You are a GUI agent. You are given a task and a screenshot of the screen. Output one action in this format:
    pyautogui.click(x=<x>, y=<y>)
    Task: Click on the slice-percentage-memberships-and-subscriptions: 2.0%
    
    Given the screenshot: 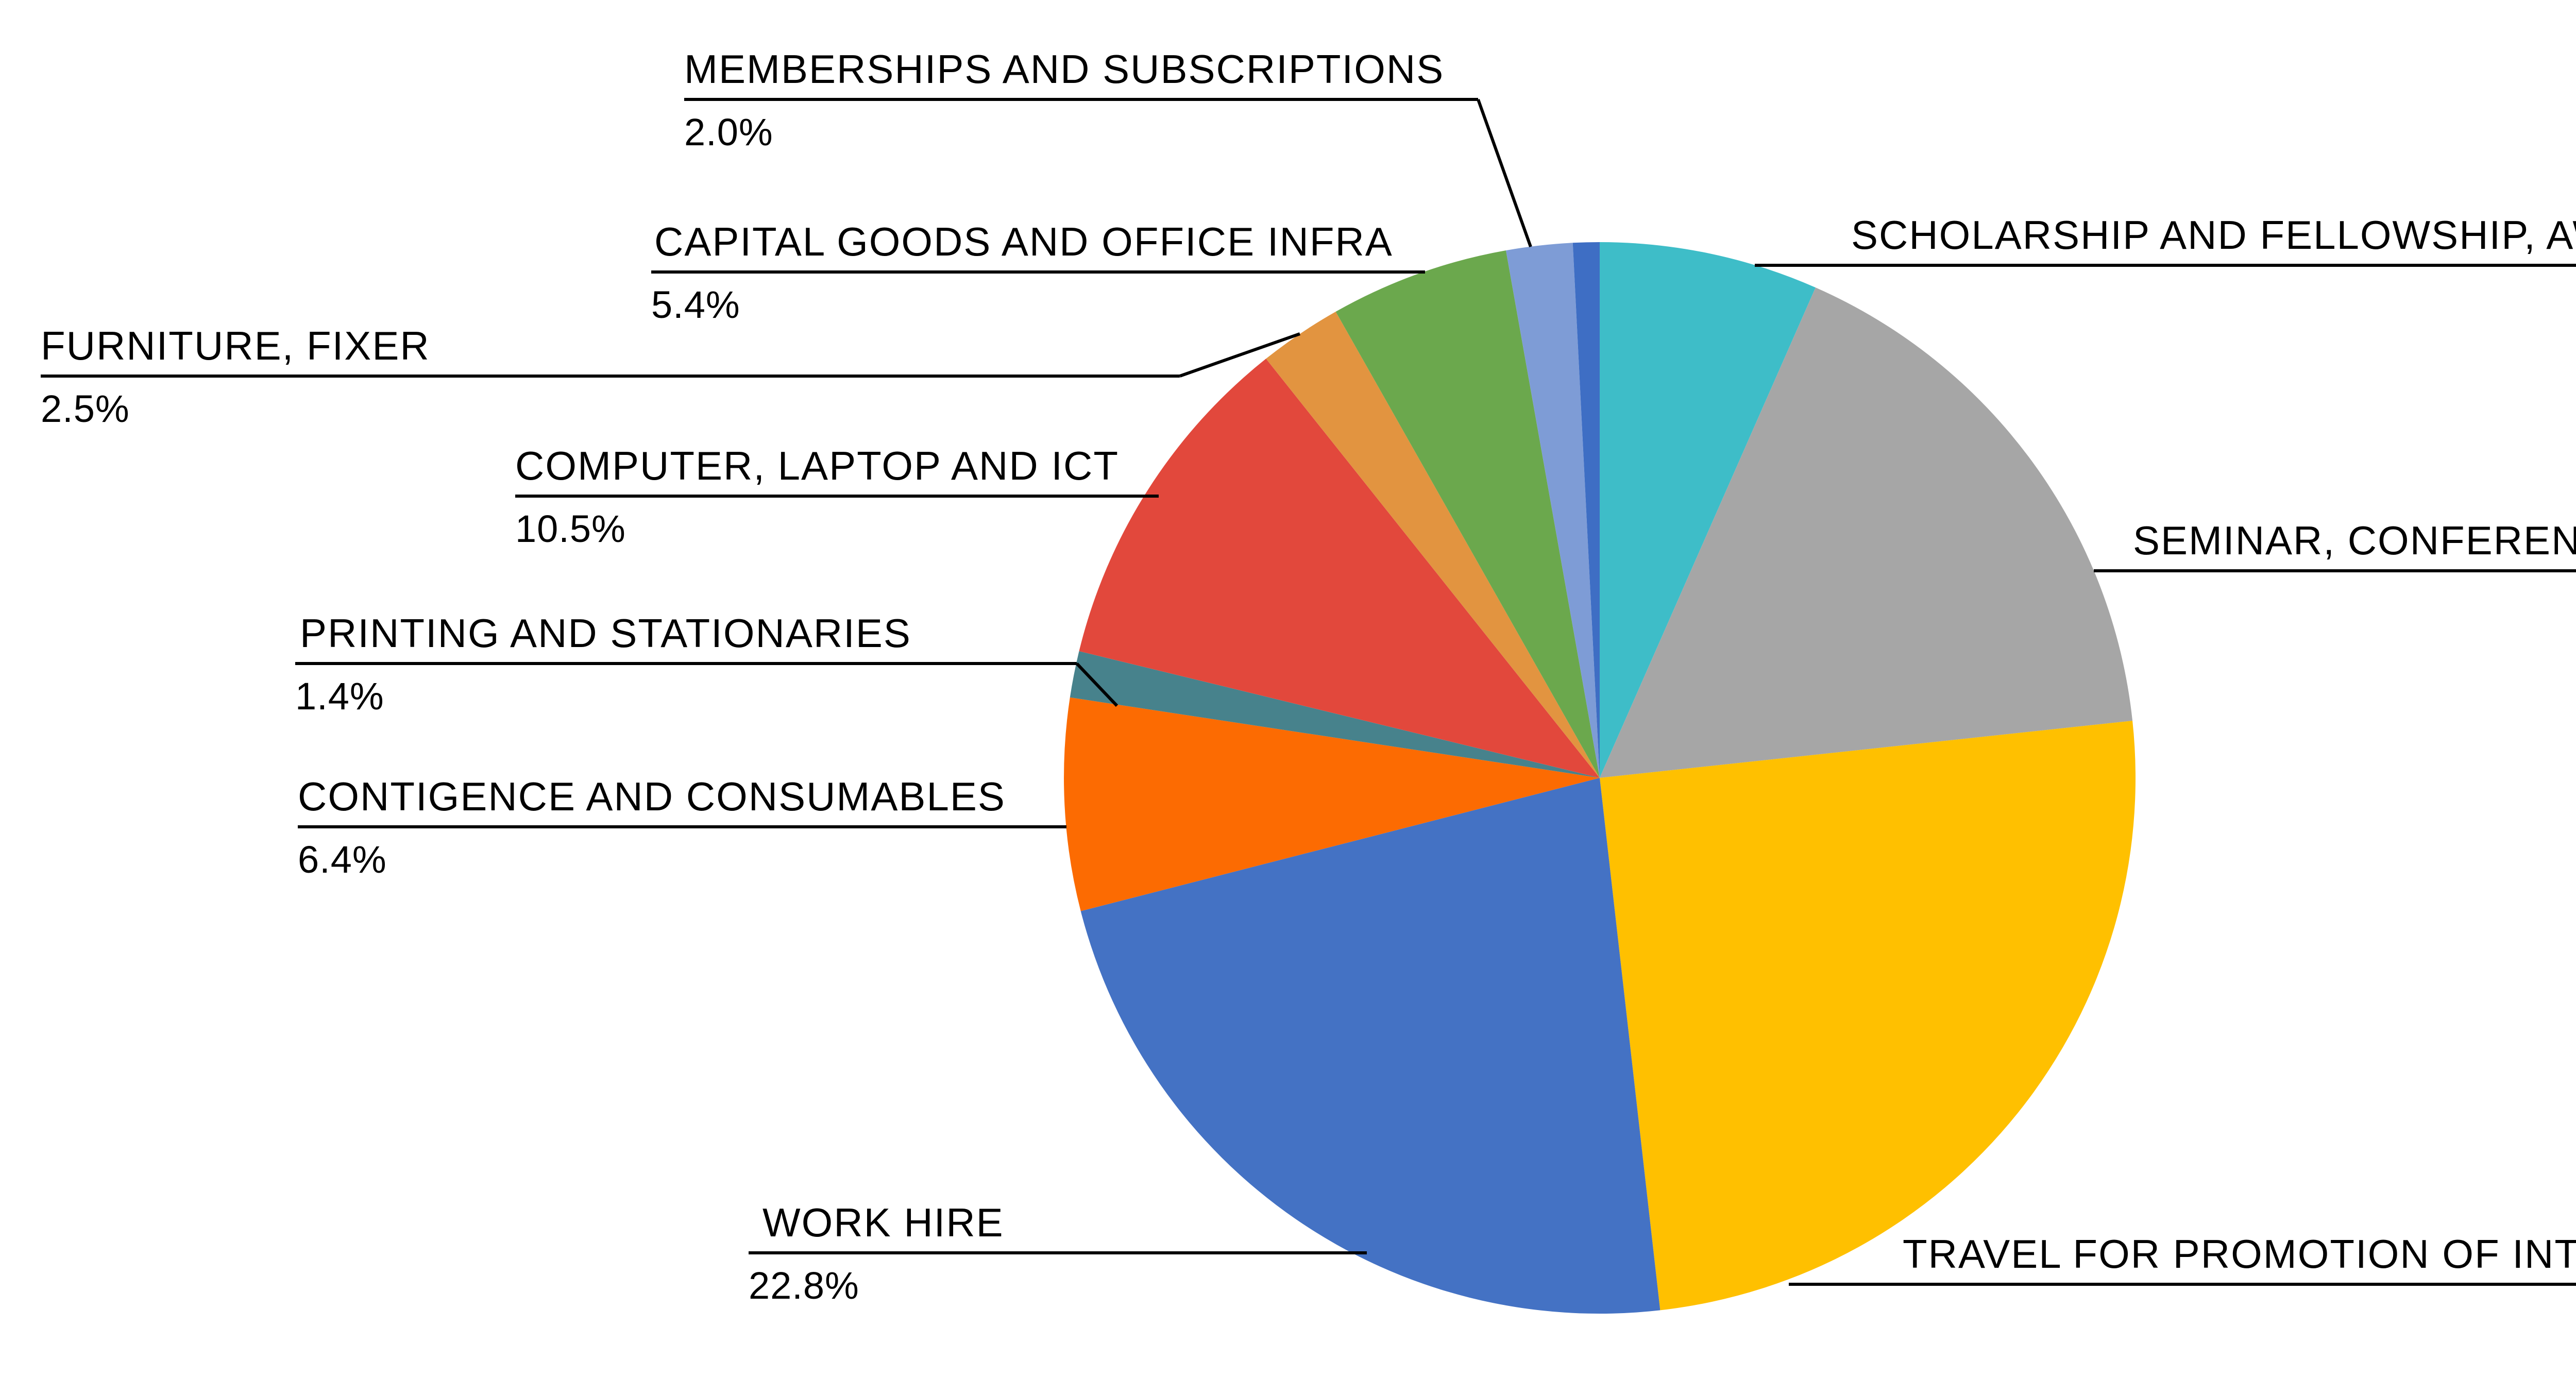 What is the action you would take?
    pyautogui.click(x=728, y=132)
    